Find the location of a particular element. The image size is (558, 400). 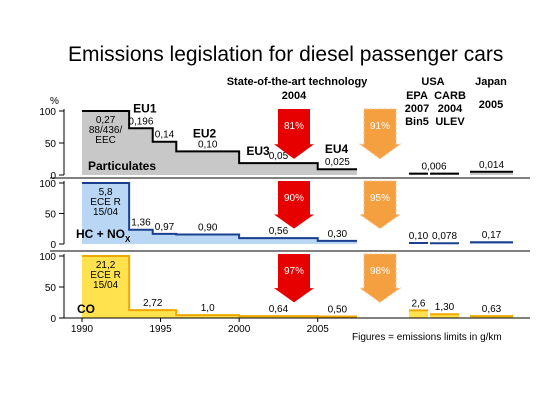

footnote: Figures = emissions limits in g/km is located at coordinates (427, 337).